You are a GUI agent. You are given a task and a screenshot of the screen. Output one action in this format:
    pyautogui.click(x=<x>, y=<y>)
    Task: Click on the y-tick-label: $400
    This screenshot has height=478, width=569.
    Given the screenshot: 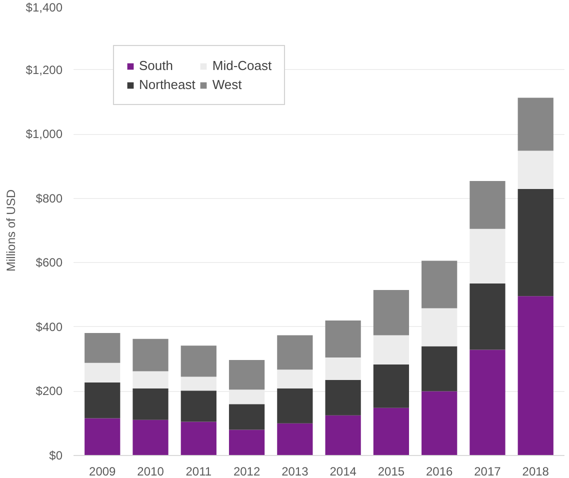 What is the action you would take?
    pyautogui.click(x=49, y=327)
    